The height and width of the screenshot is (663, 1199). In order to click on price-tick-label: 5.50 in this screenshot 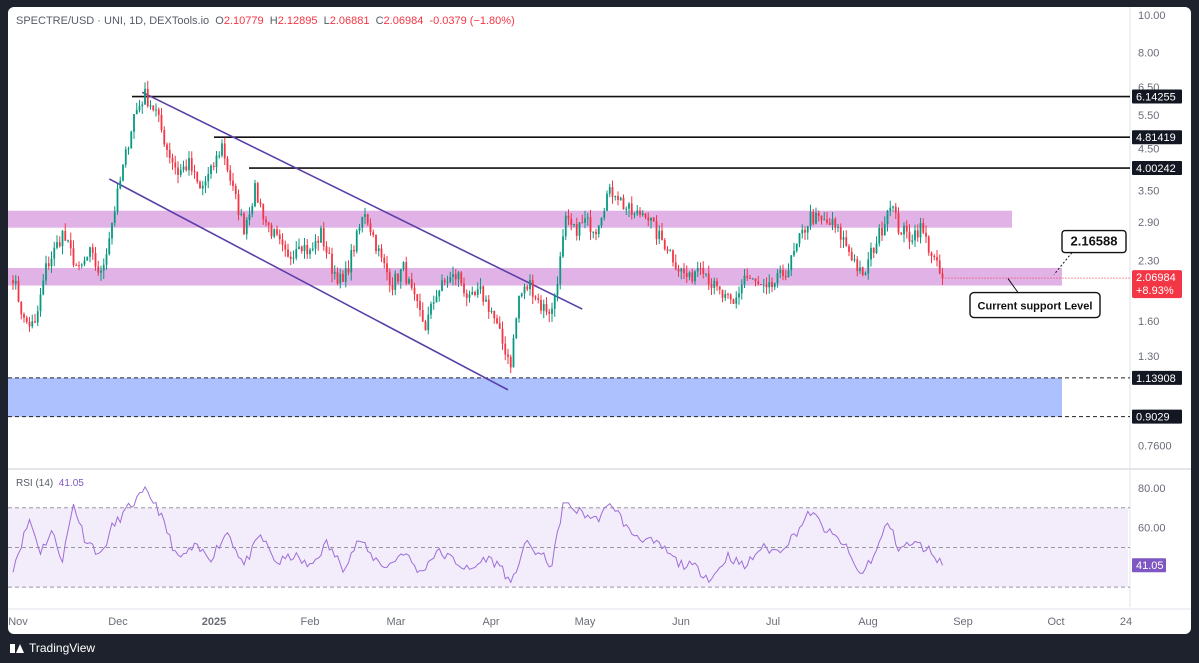, I will do `click(1148, 116)`.